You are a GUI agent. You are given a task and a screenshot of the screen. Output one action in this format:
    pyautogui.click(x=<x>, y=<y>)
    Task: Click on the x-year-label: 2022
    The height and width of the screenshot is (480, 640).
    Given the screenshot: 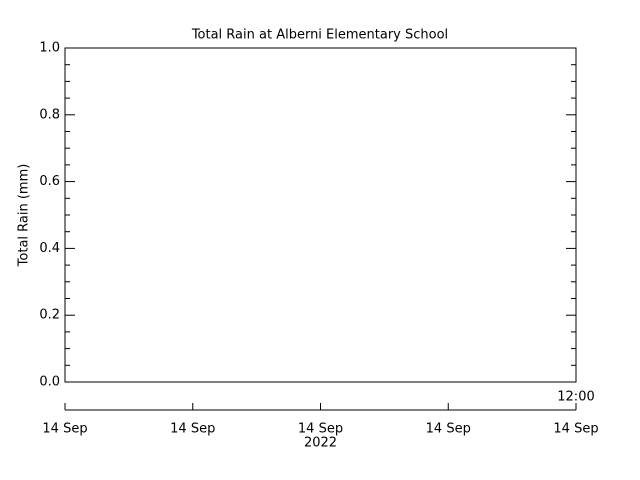 What is the action you would take?
    pyautogui.click(x=320, y=443)
    